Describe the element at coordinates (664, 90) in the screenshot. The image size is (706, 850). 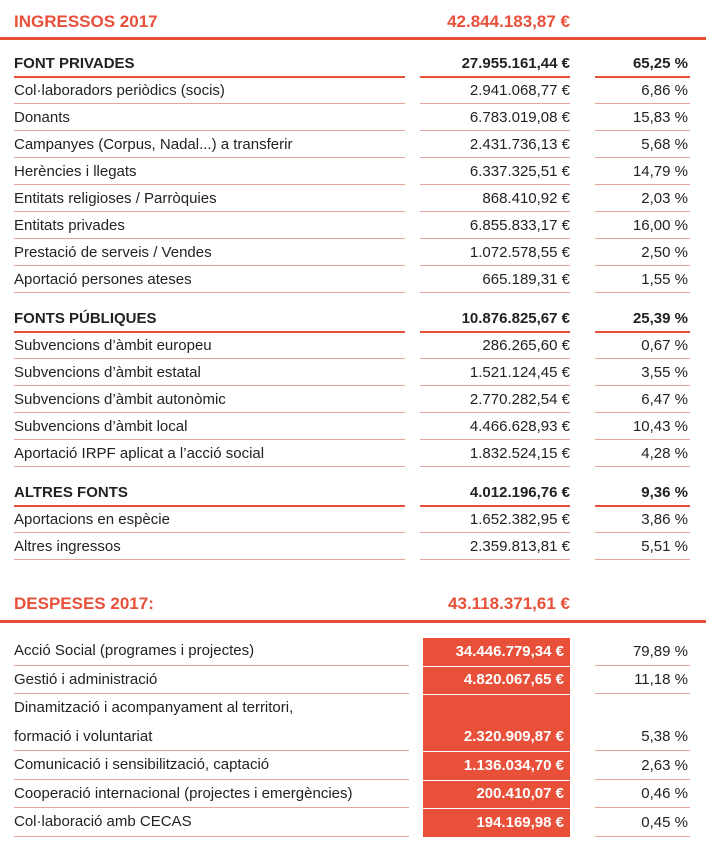
I see `row-percent: 6,86 %` at that location.